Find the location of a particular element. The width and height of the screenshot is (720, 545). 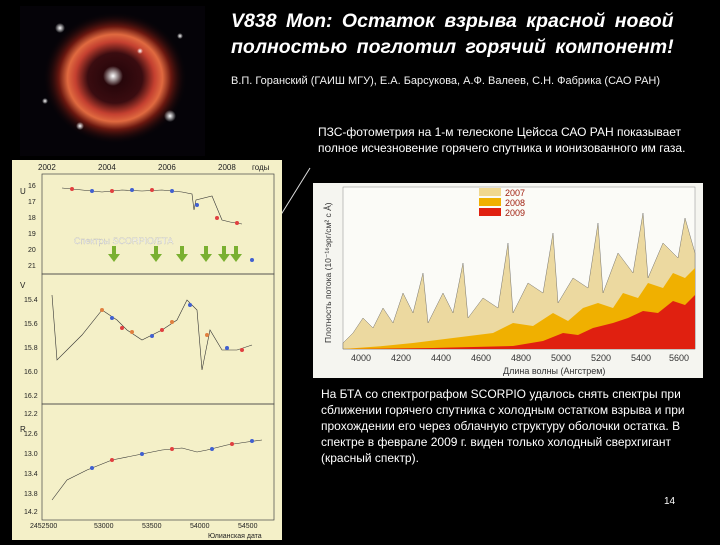

y-axis-label: Плотность потока (10⁻¹⁶эрг/см² с Å) is located at coordinates (328, 272).